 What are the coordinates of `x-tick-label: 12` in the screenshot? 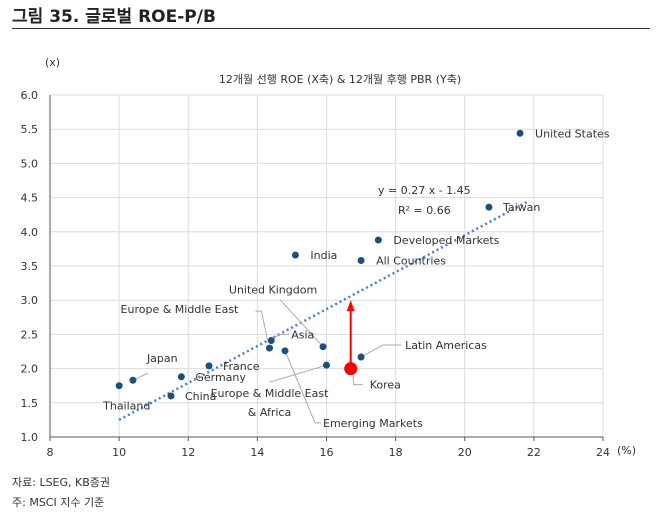 It's located at (188, 452).